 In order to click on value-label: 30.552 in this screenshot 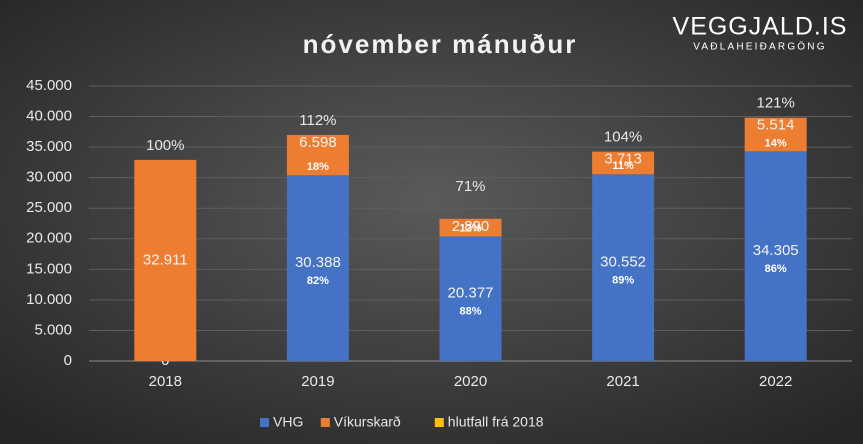, I will do `click(623, 262)`.